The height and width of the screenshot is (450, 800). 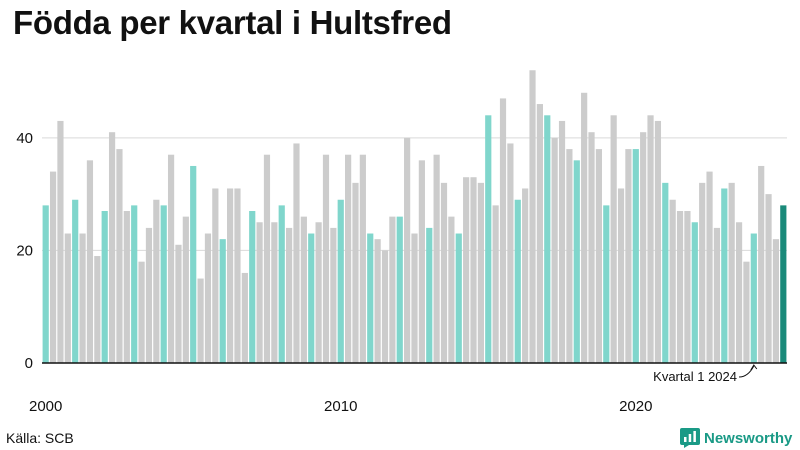 I want to click on newsworthy-logo-icon, so click(x=690, y=438).